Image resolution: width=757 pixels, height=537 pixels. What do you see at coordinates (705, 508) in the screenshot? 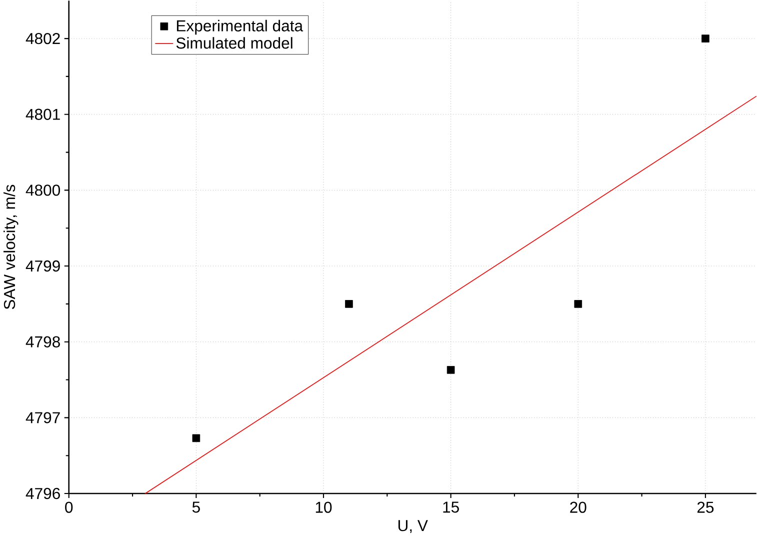
I see `x-tick-label: 25` at bounding box center [705, 508].